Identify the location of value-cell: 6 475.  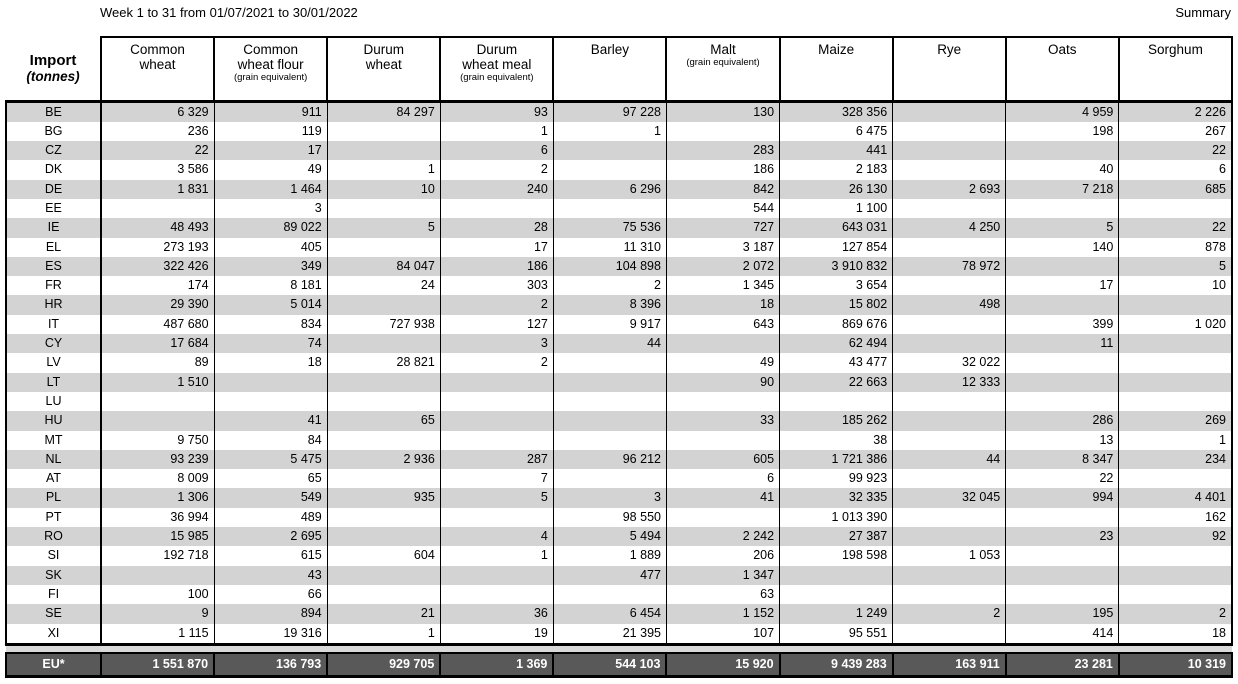
(836, 131).